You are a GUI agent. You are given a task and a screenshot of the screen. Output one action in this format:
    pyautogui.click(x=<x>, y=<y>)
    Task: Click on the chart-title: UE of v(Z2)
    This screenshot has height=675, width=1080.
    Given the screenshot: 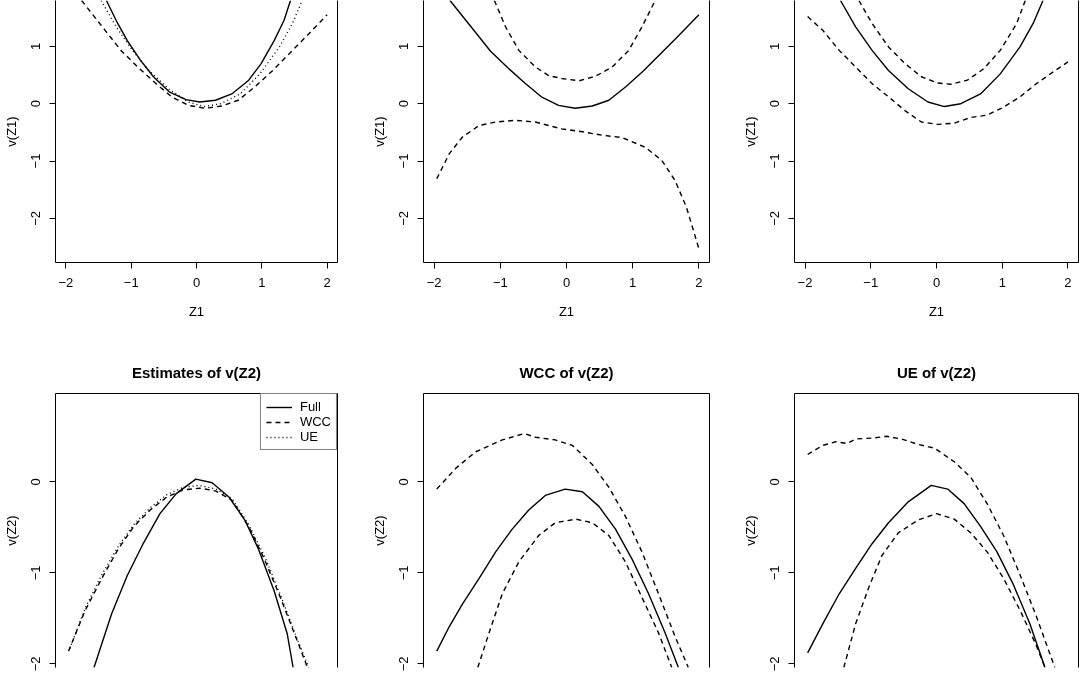 What is the action you would take?
    pyautogui.click(x=936, y=372)
    